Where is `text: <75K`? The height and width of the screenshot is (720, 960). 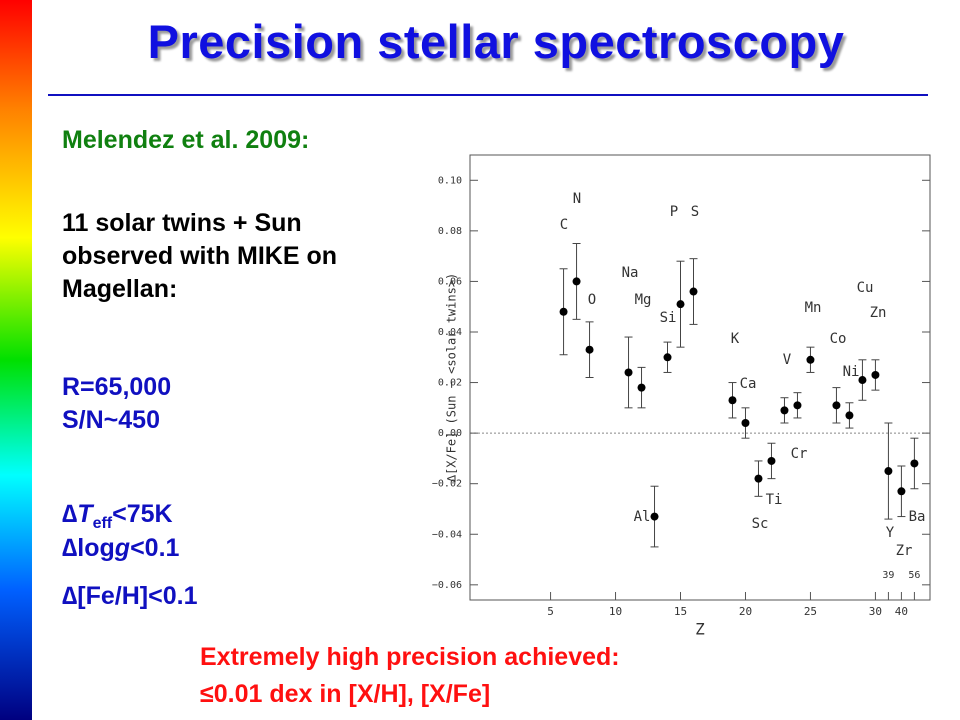
text: <75K is located at coordinates (142, 514).